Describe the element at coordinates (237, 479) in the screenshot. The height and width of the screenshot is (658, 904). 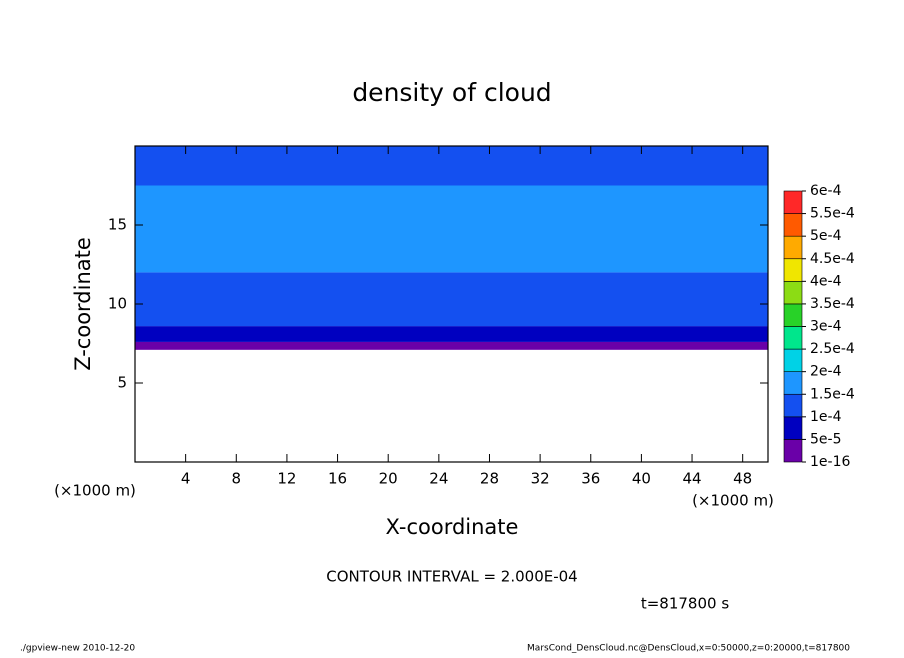
I see `x-tick-label: 8` at that location.